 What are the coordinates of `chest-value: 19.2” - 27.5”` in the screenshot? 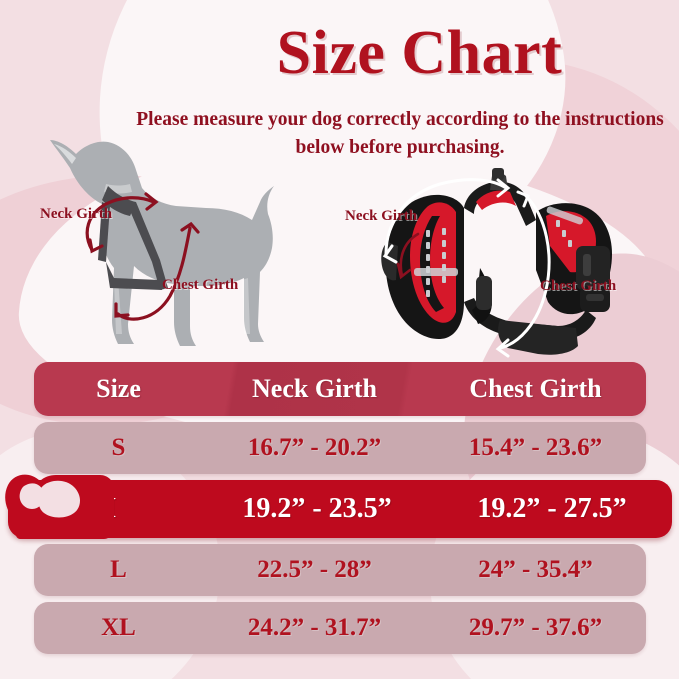 It's located at (552, 508).